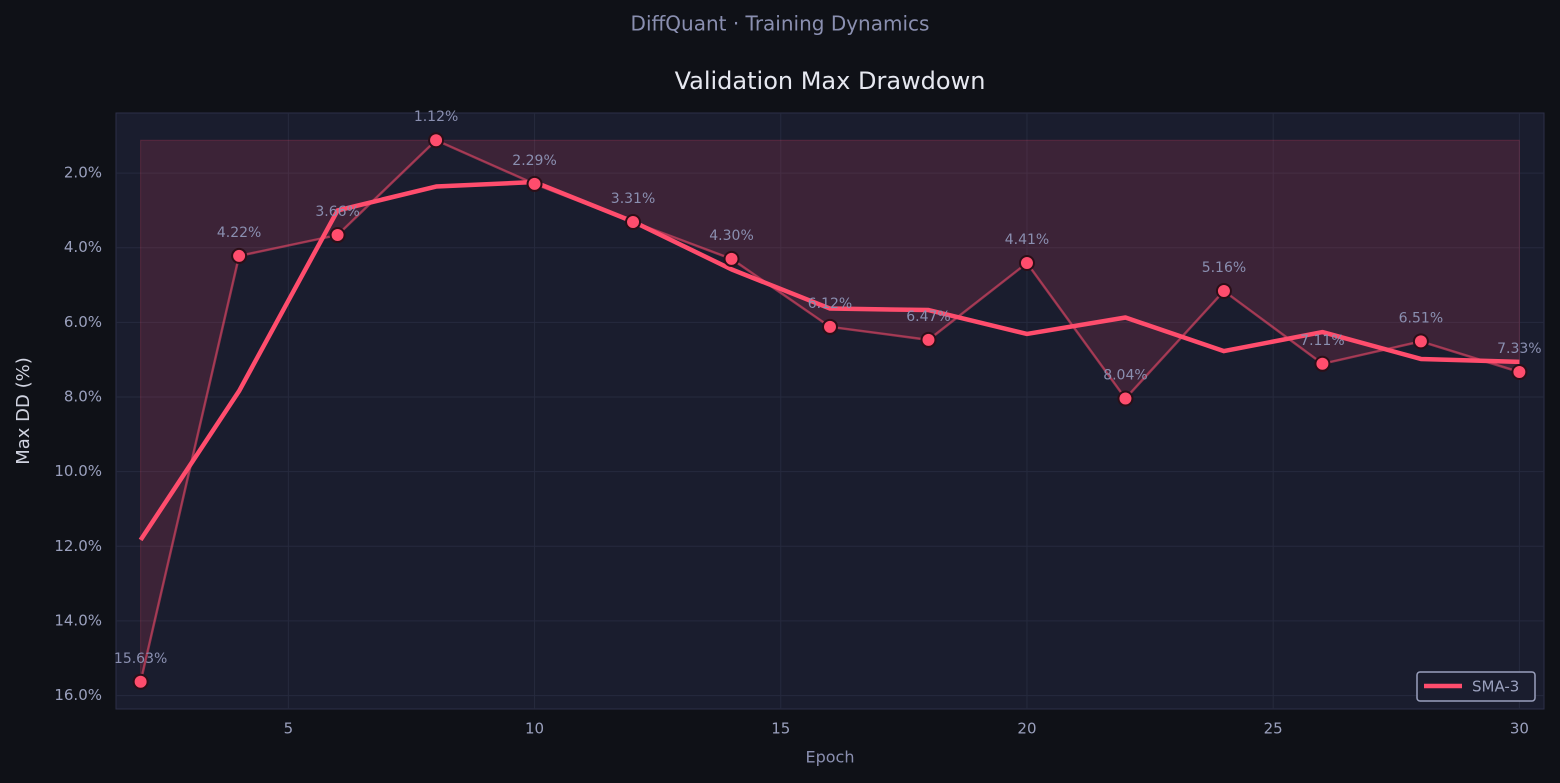  What do you see at coordinates (78, 471) in the screenshot?
I see `y-tick-label: 10.0%` at bounding box center [78, 471].